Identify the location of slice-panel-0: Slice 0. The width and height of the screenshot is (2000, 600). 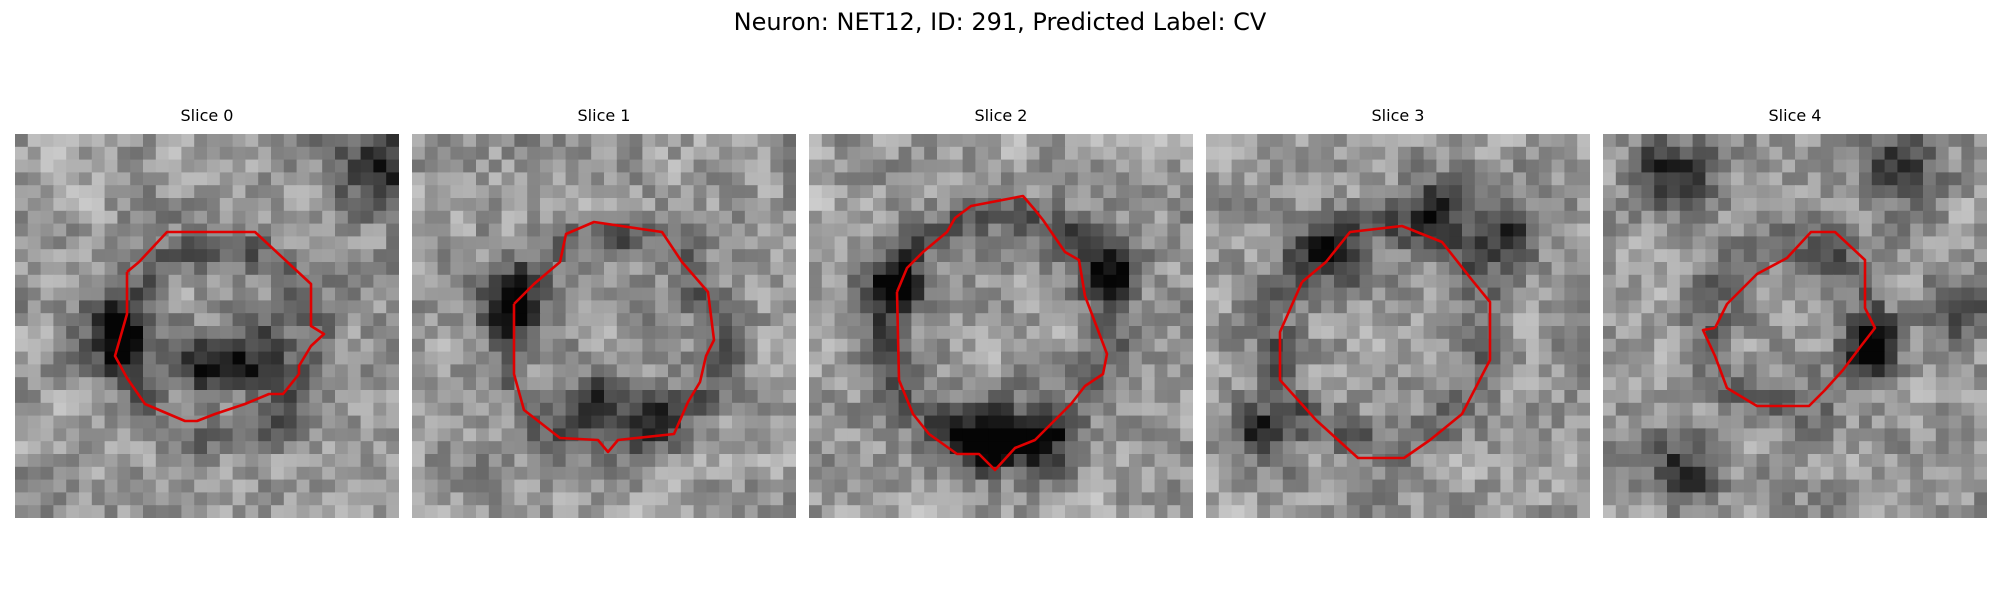
(207, 313).